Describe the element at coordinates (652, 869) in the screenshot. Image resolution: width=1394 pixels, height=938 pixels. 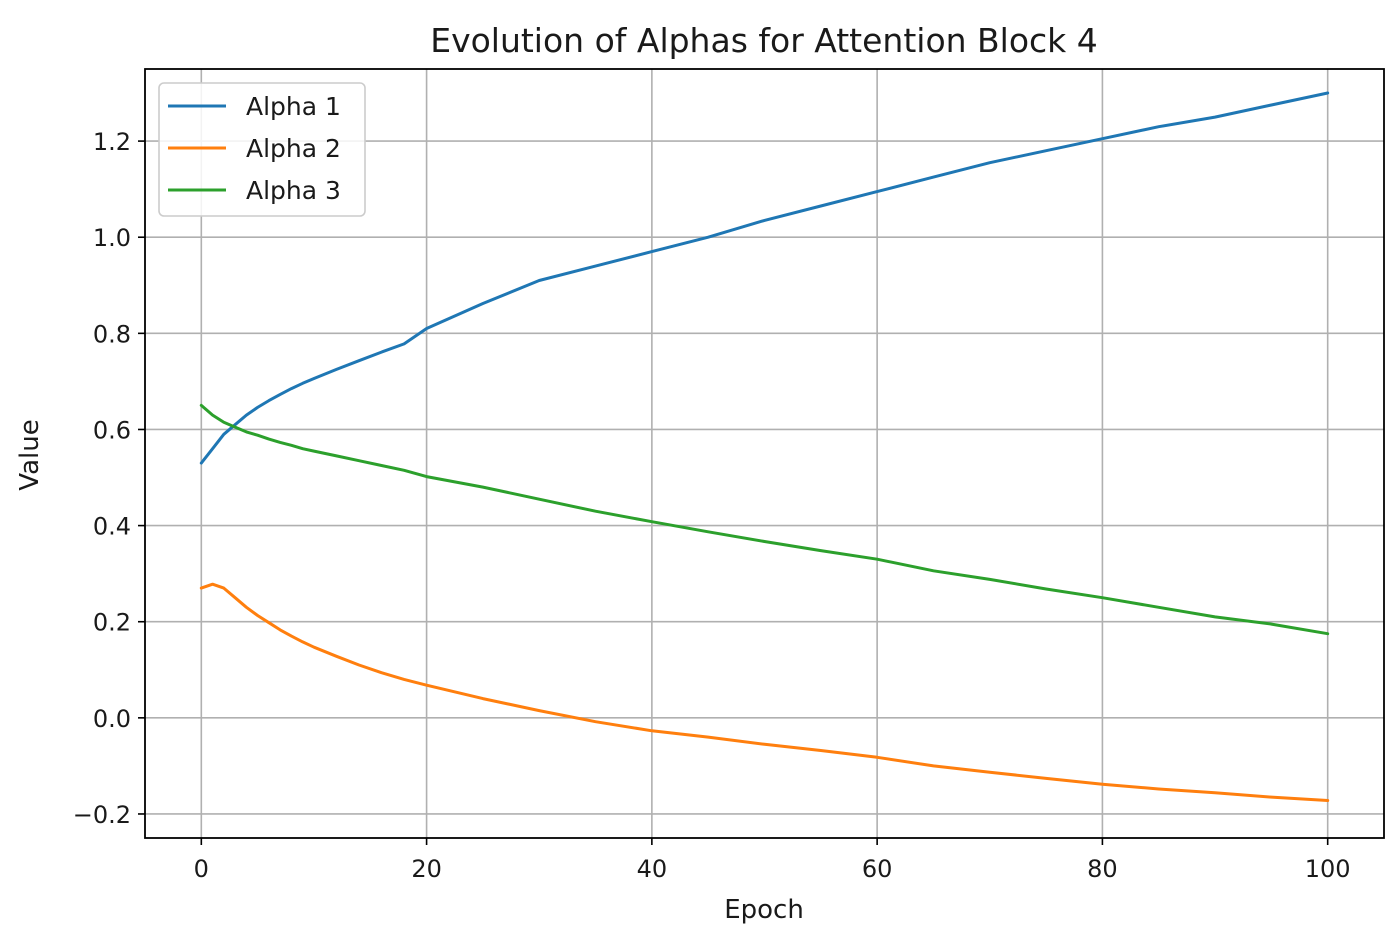
I see `x-tick-label: 40` at that location.